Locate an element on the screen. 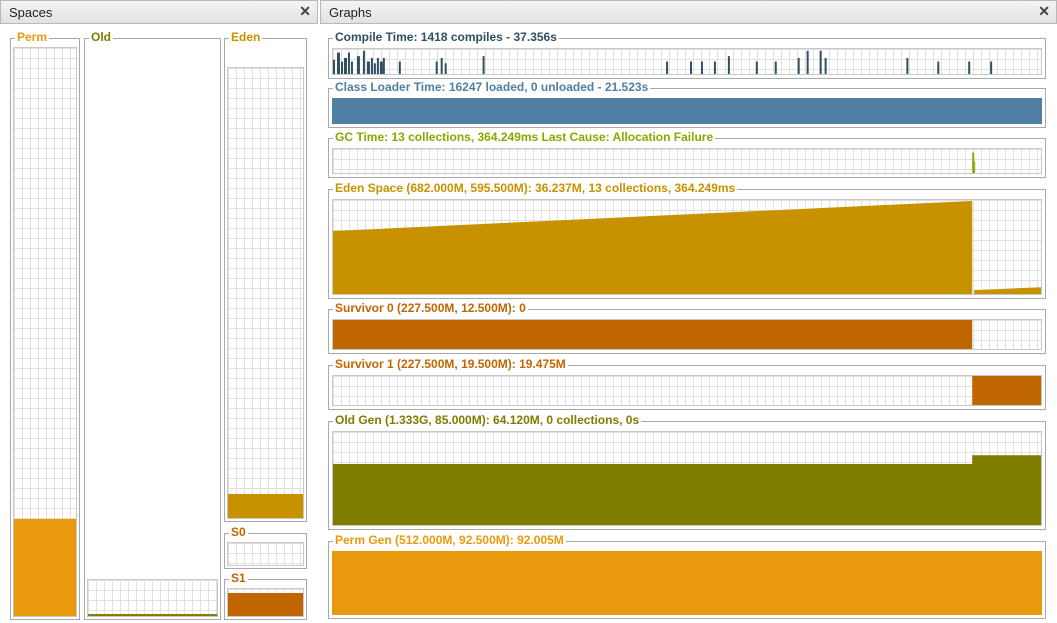  graph-eden-space-area is located at coordinates (687, 247).